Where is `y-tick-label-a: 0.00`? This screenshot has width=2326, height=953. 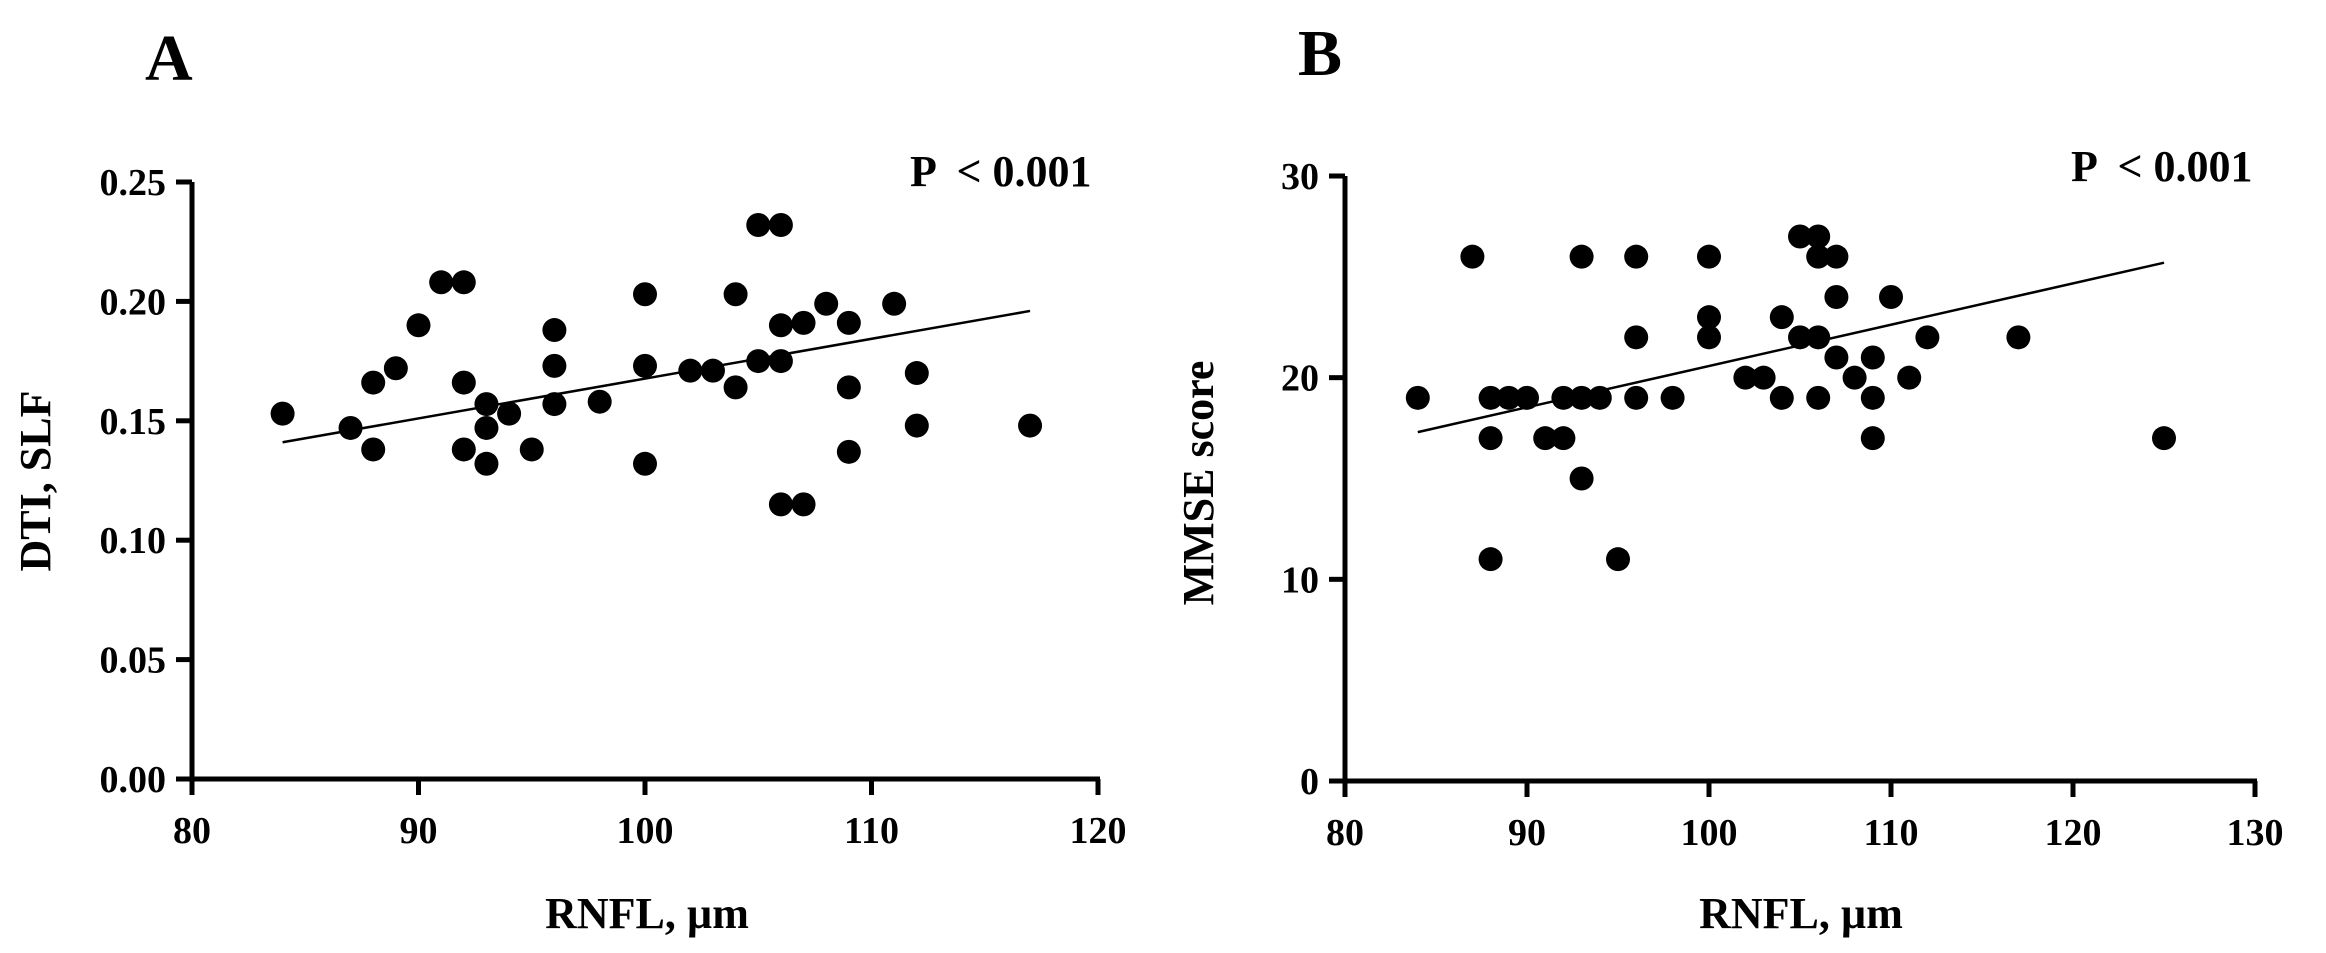 y-tick-label-a: 0.00 is located at coordinates (133, 780).